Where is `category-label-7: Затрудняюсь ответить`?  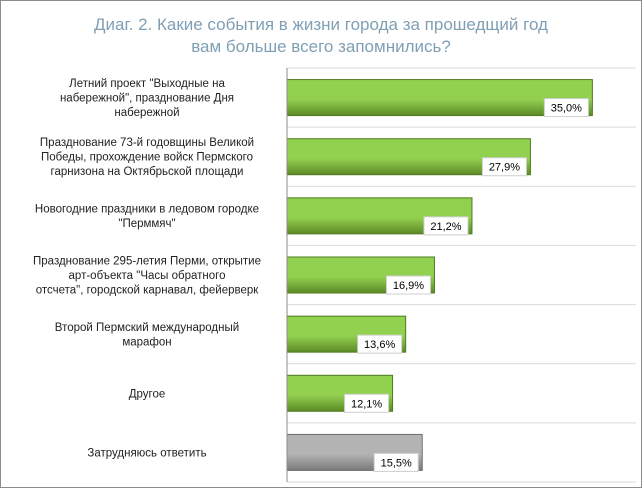 category-label-7: Затрудняюсь ответить is located at coordinates (146, 453).